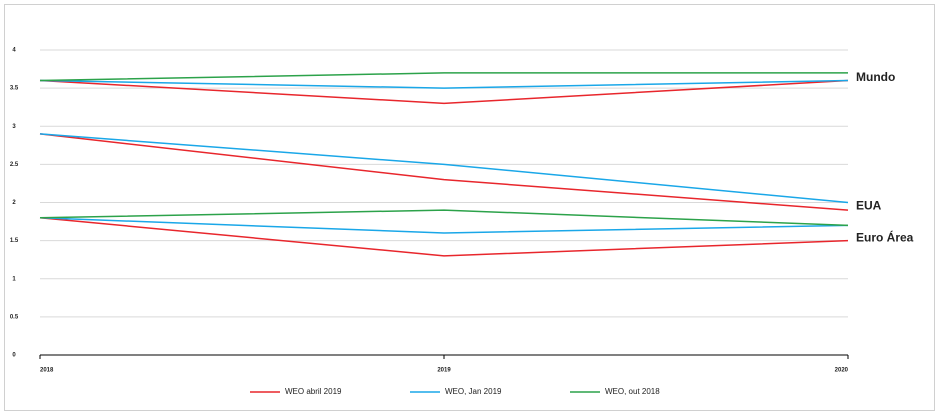 The width and height of the screenshot is (940, 415). Describe the element at coordinates (444, 371) in the screenshot. I see `x-tick-label: 2019` at that location.